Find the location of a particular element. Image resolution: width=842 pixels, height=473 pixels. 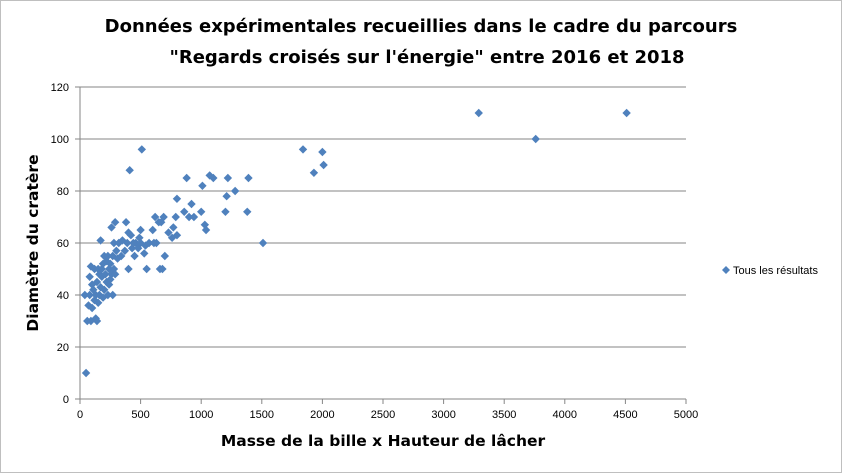

y-tick-labels: 0 20 40 60 80 100 120 is located at coordinates (60, 244).